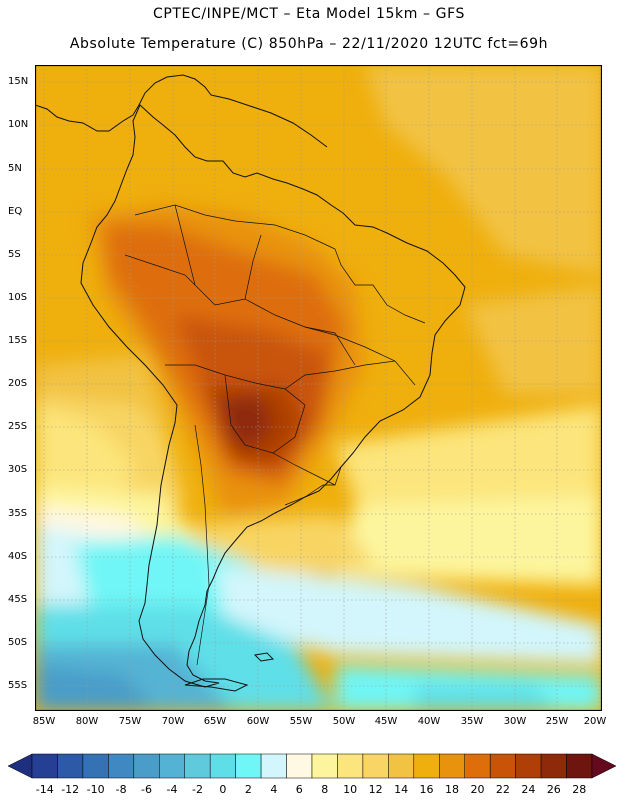 The width and height of the screenshot is (618, 800). I want to click on scale-label: 26, so click(553, 789).